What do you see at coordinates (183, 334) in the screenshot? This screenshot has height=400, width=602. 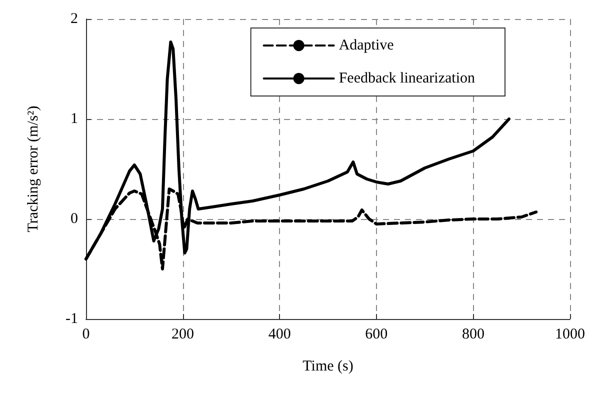 I see `x-tick-label: 200` at bounding box center [183, 334].